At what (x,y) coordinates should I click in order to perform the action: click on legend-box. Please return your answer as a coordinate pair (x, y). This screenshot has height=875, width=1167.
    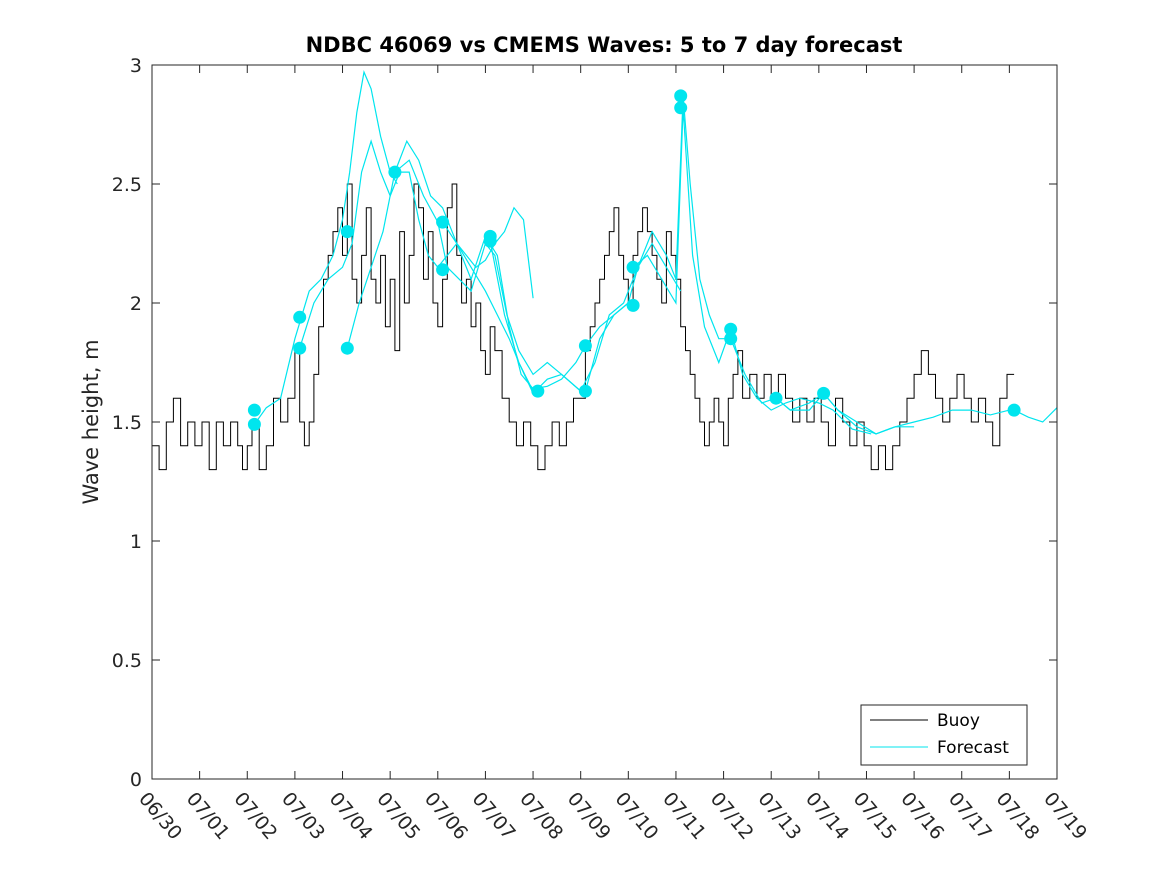
    Looking at the image, I should click on (944, 735).